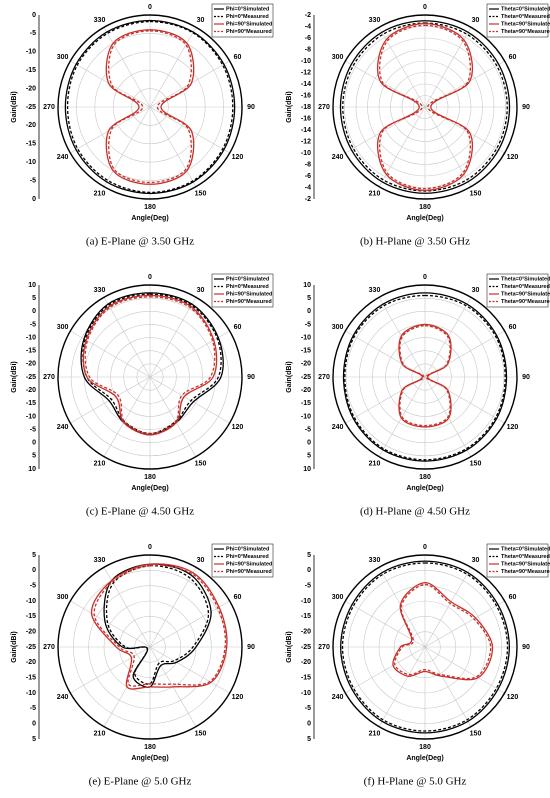  What do you see at coordinates (140, 512) in the screenshot?
I see `caption: (c) E-Plane @ 4.50 GHz` at bounding box center [140, 512].